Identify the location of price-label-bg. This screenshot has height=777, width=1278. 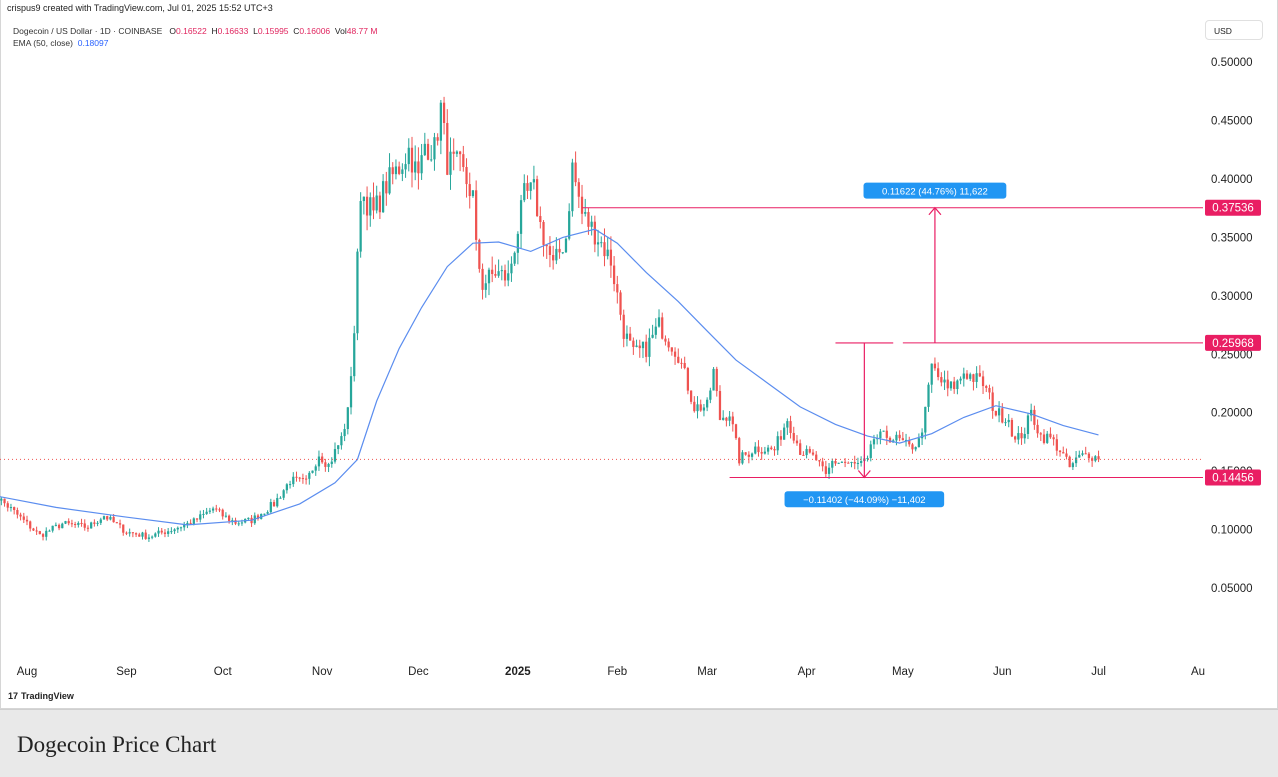
(1233, 207).